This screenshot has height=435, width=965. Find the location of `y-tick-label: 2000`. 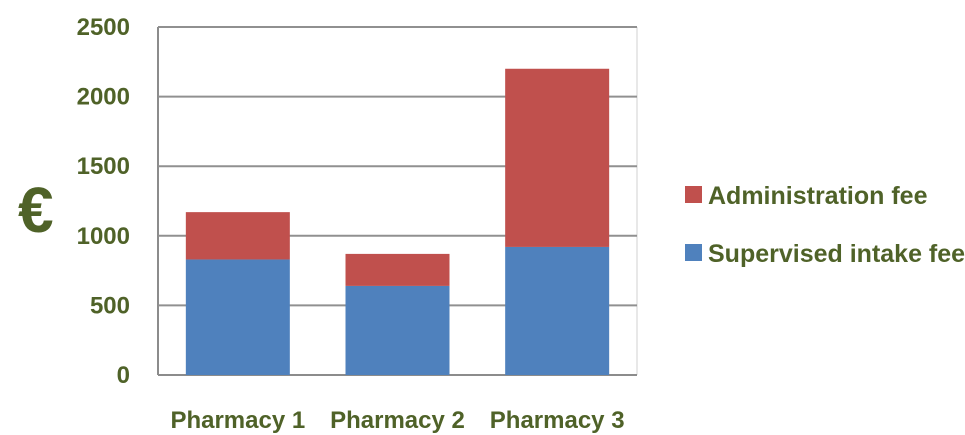

y-tick-label: 2000 is located at coordinates (103, 97).